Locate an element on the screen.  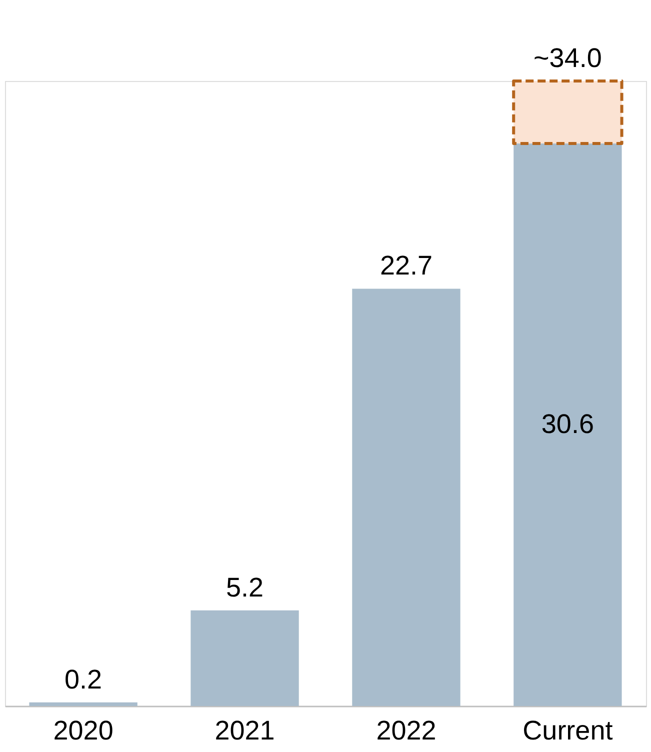
x-tick-label: Current is located at coordinates (568, 731).